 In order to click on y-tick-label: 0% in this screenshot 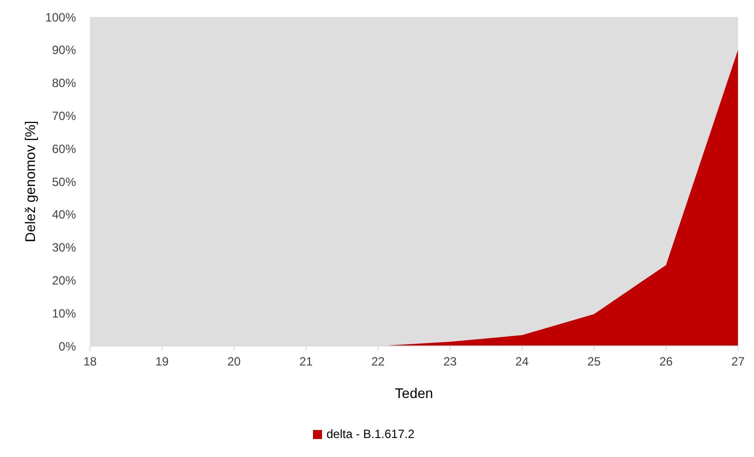, I will do `click(67, 346)`.